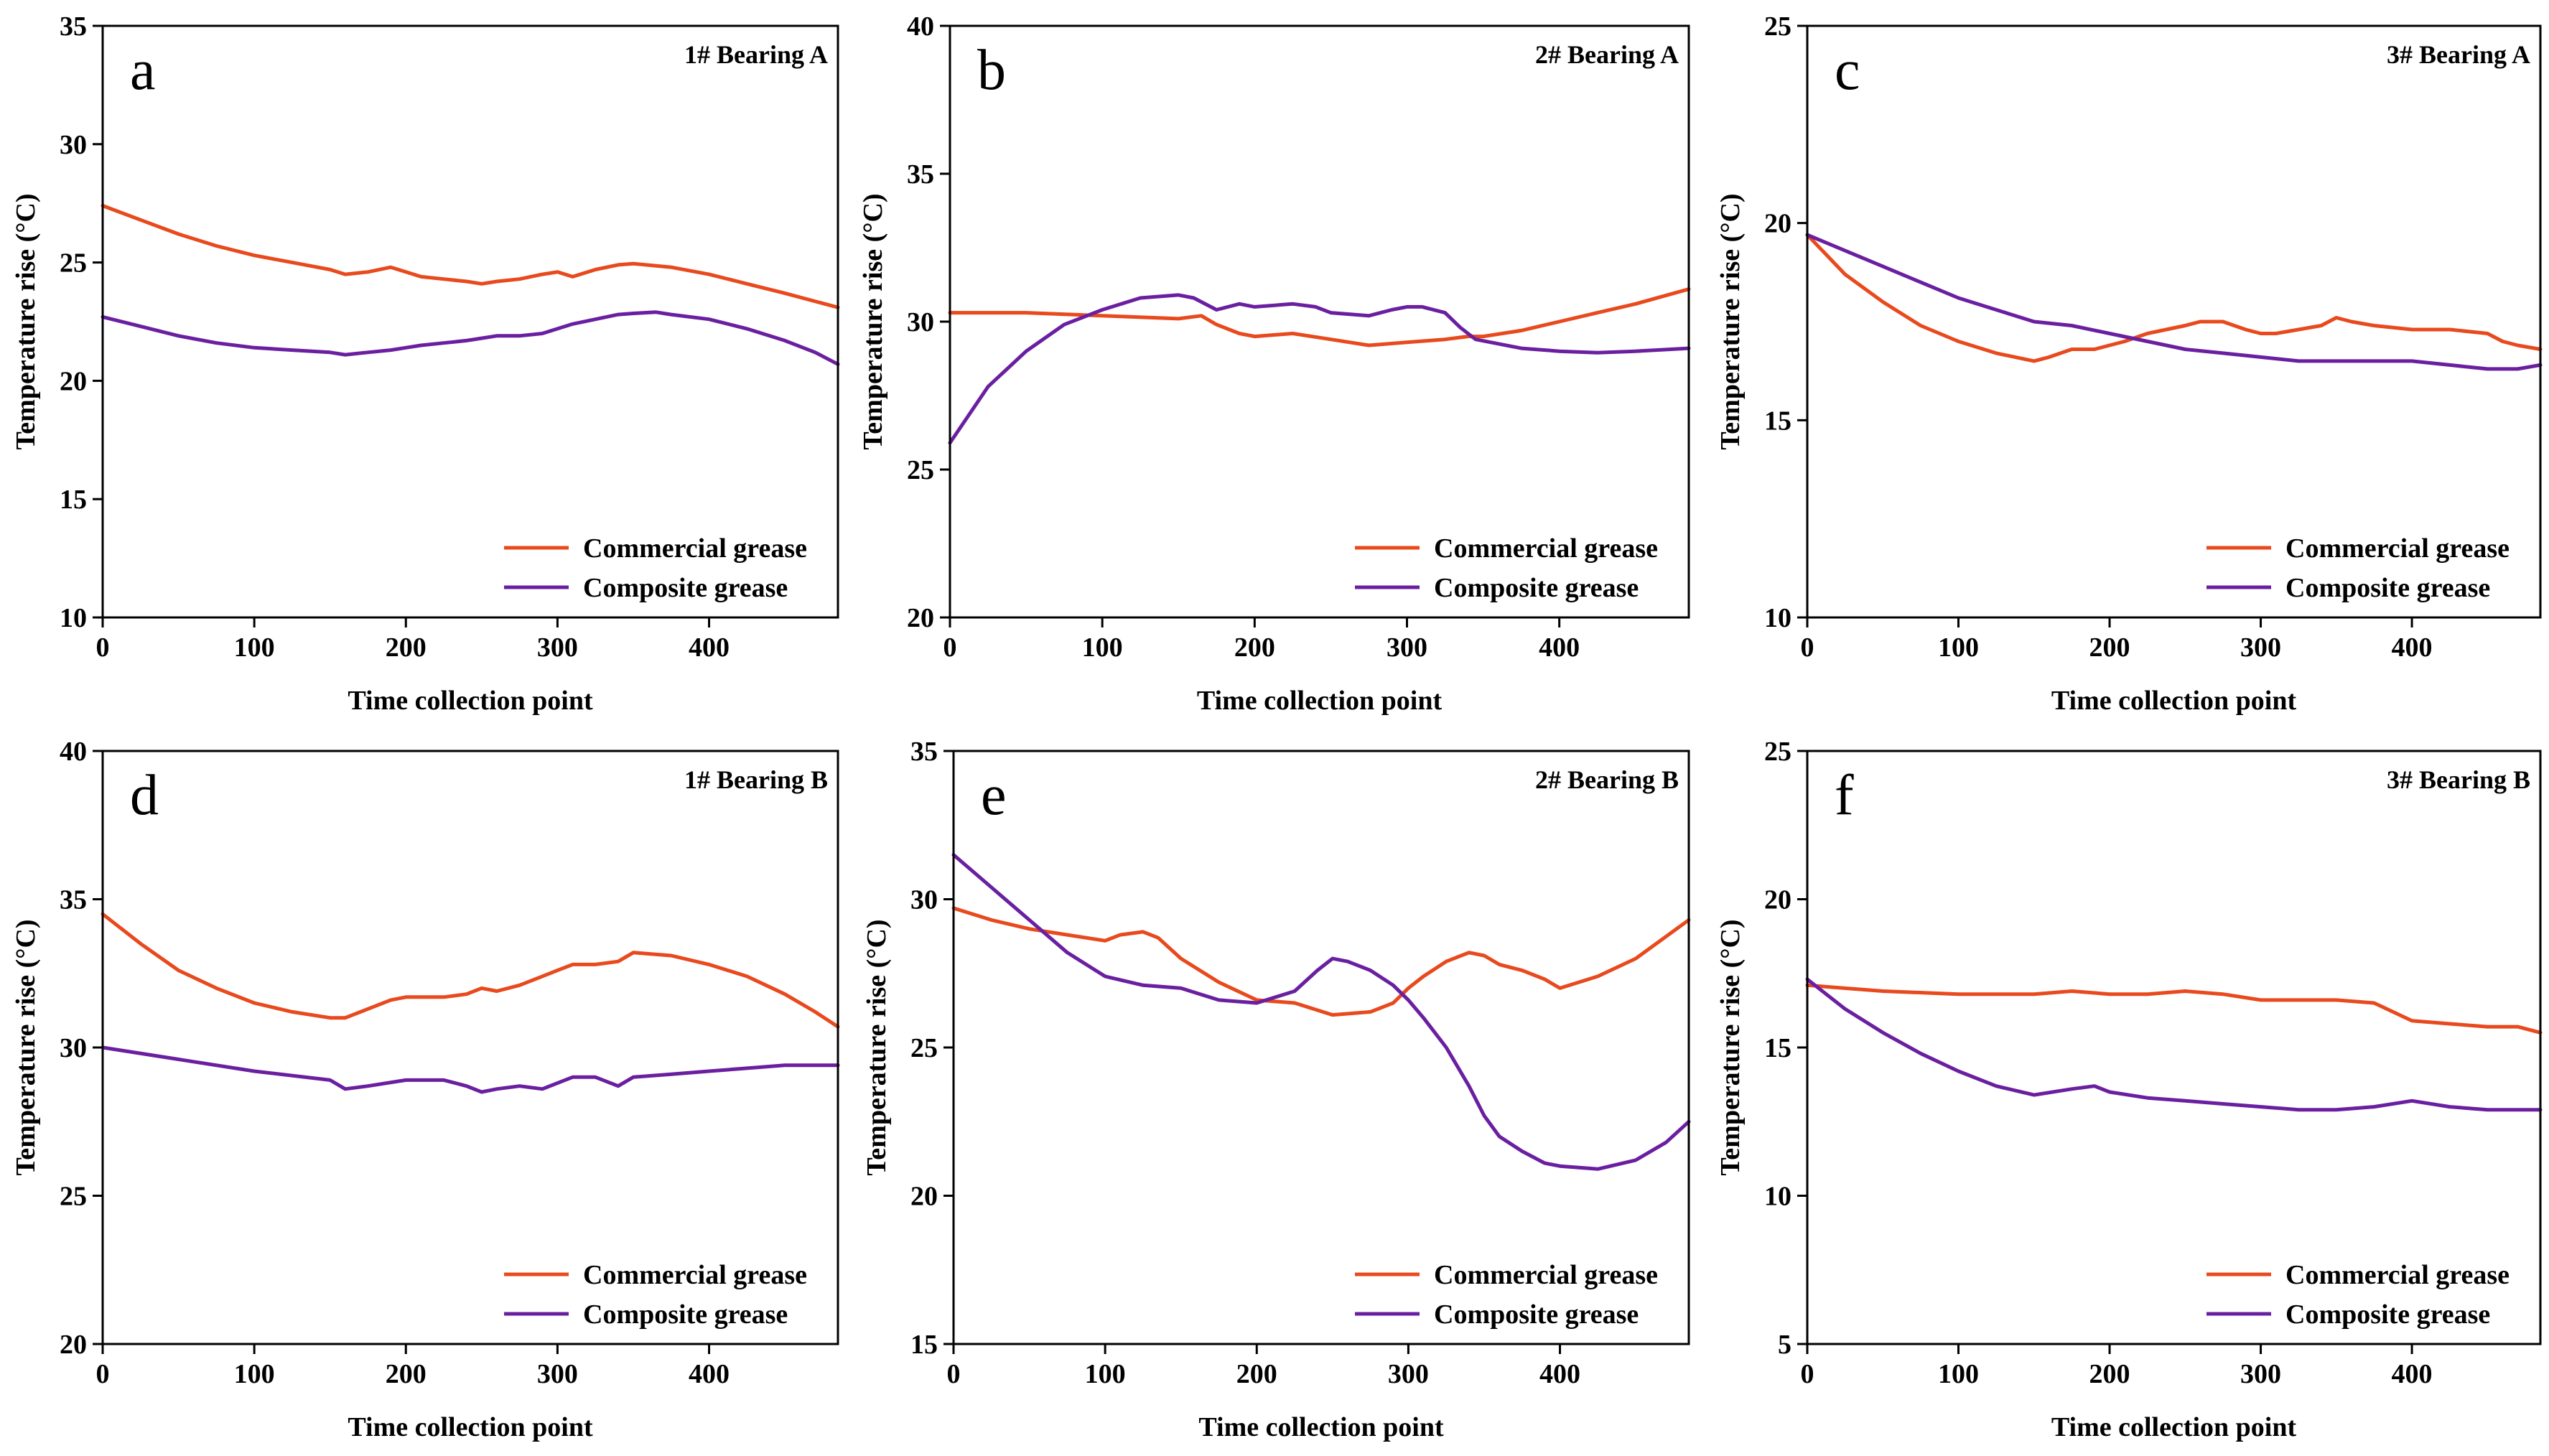  I want to click on x-tick-label-e: 100, so click(1105, 1374).